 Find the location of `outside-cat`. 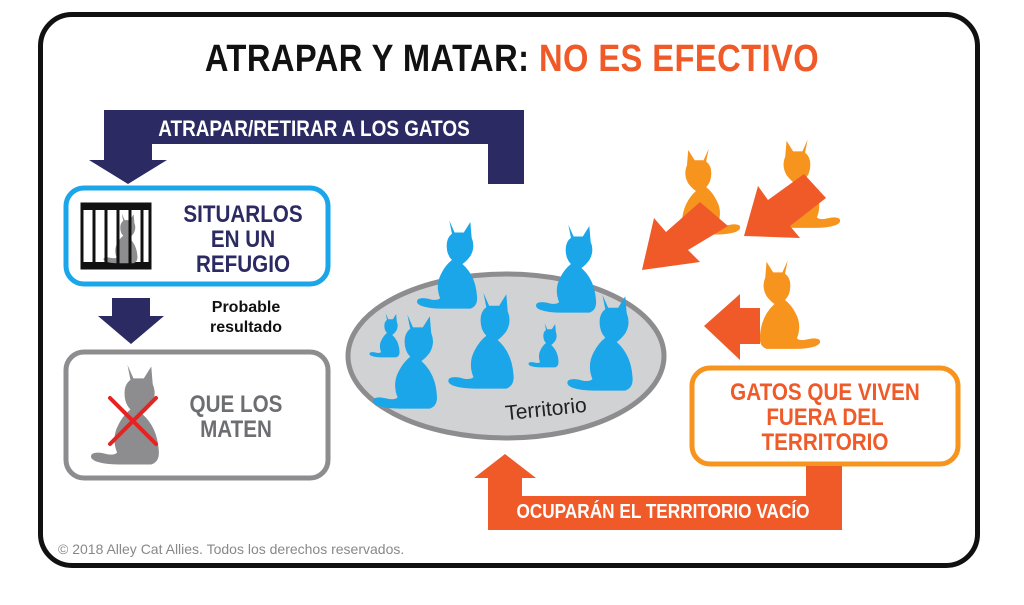

outside-cat is located at coordinates (790, 304).